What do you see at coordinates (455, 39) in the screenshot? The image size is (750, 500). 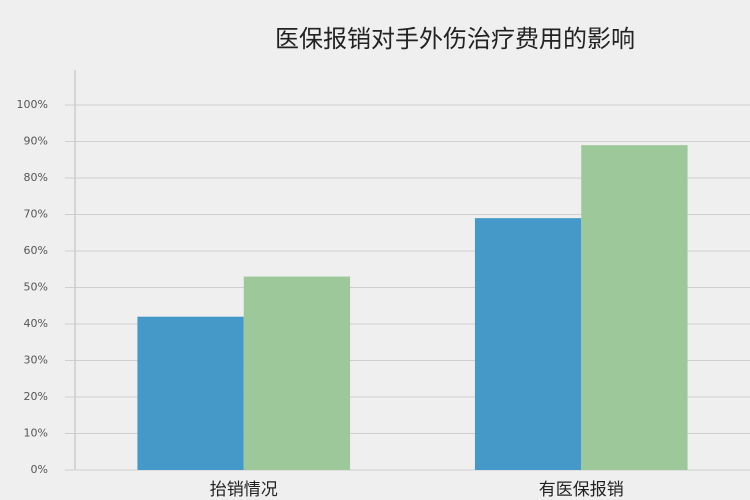 I see `chart-title: 医保报销对手外伤治疗费用的影响` at bounding box center [455, 39].